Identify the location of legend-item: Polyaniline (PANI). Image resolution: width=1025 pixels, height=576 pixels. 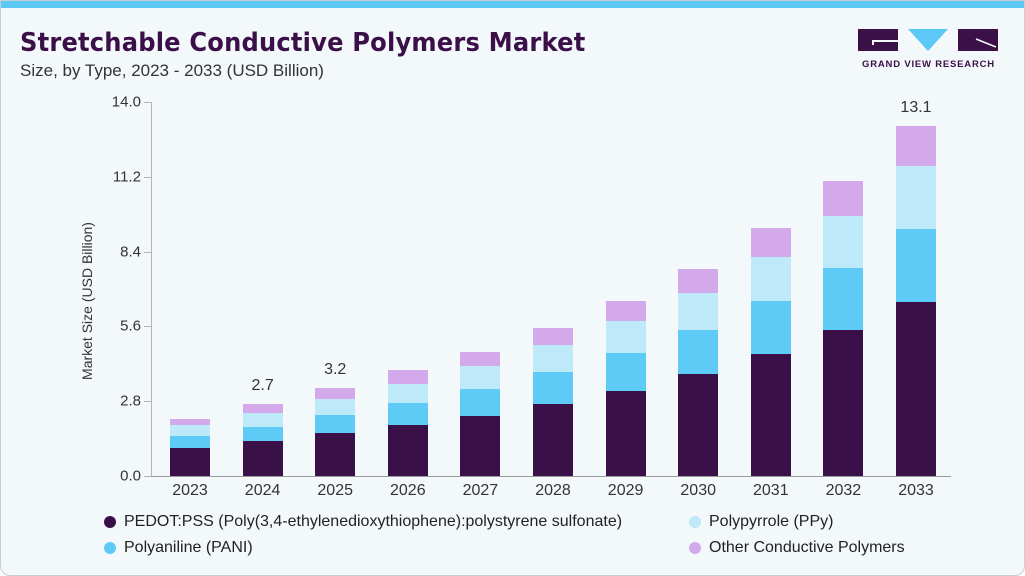
(178, 548).